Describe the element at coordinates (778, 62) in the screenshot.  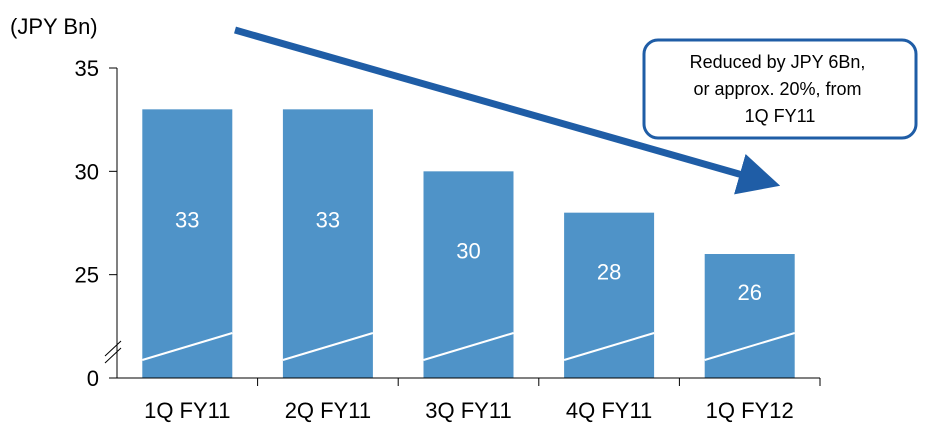
I see `annotation-line-1: Reduced by JPY 6Bn,` at that location.